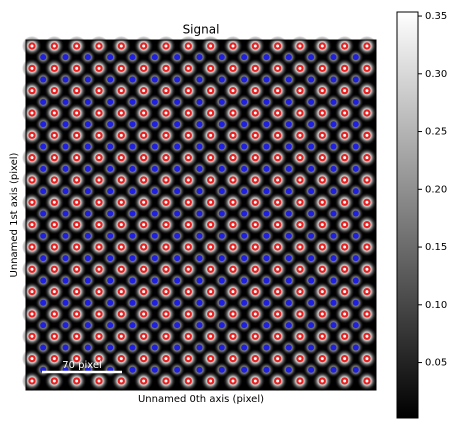  What do you see at coordinates (436, 132) in the screenshot?
I see `colorbar-tick-label: 0.25` at bounding box center [436, 132].